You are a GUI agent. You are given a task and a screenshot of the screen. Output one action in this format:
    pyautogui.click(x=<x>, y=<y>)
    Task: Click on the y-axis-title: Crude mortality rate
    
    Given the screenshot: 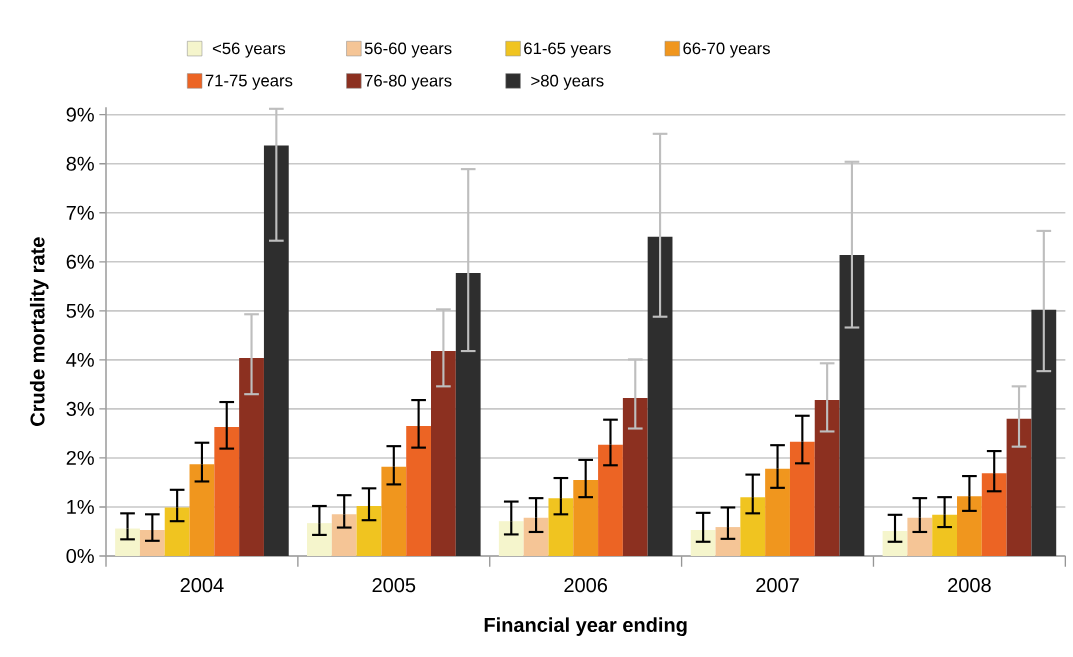 What is the action you would take?
    pyautogui.click(x=39, y=331)
    